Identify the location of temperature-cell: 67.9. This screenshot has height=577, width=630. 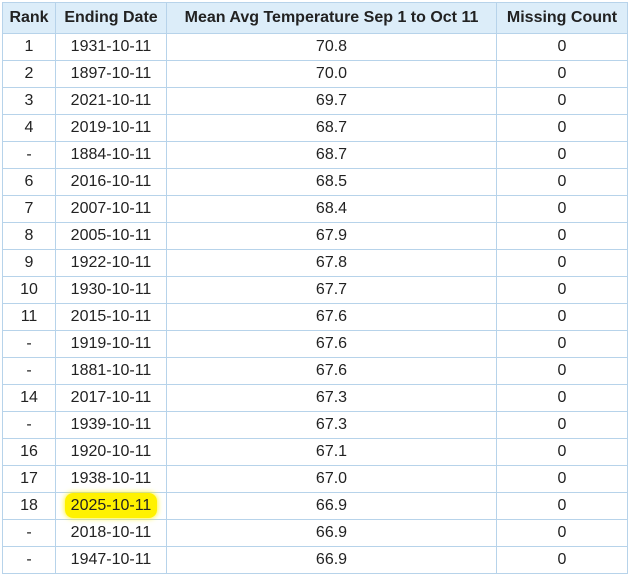
(331, 236).